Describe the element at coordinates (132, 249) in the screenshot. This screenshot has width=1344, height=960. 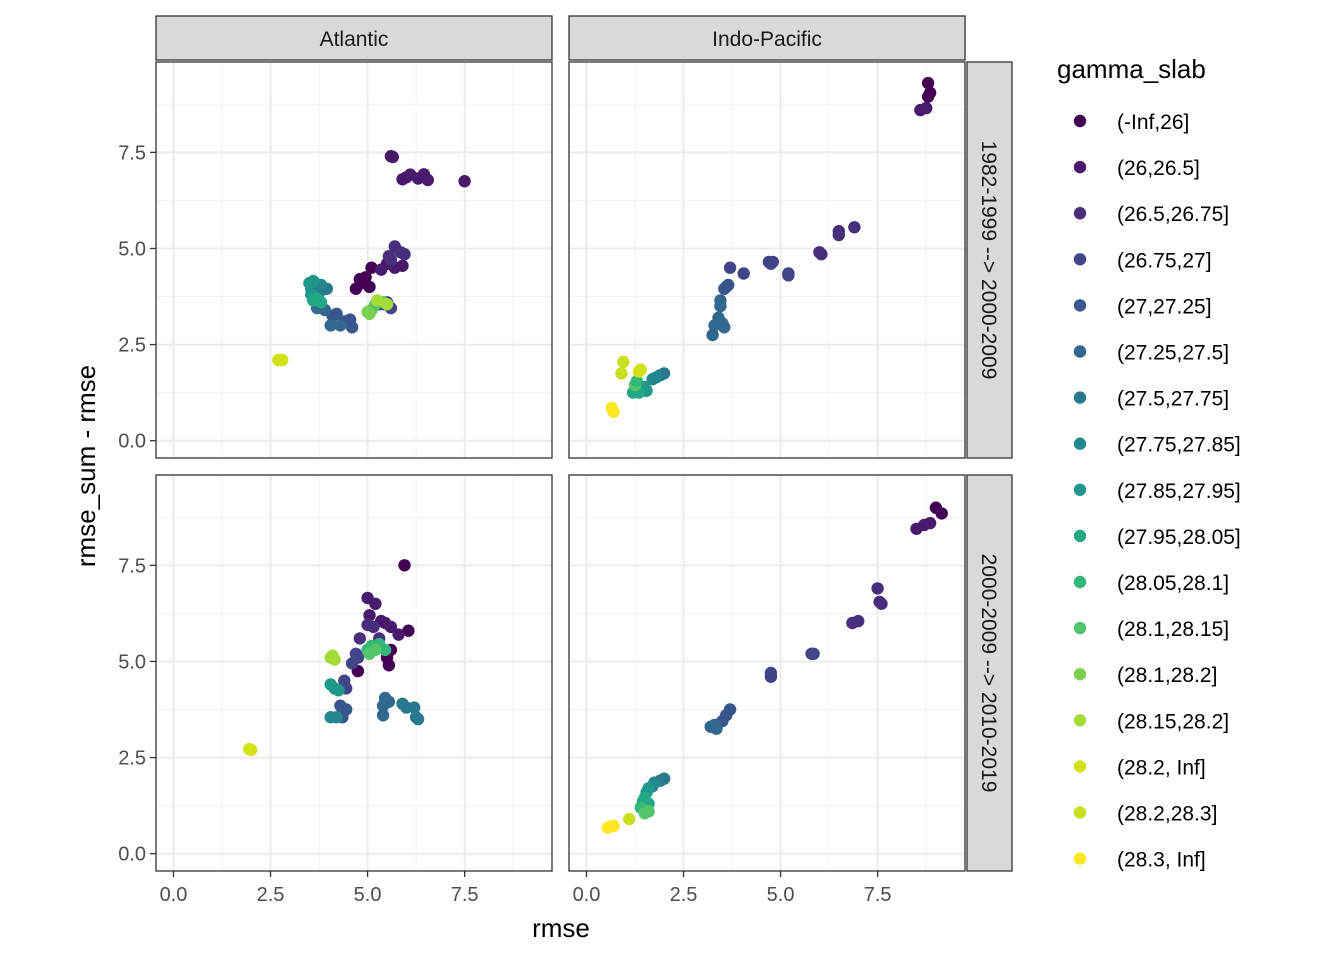
I see `y-tick-label: 5.0` at that location.